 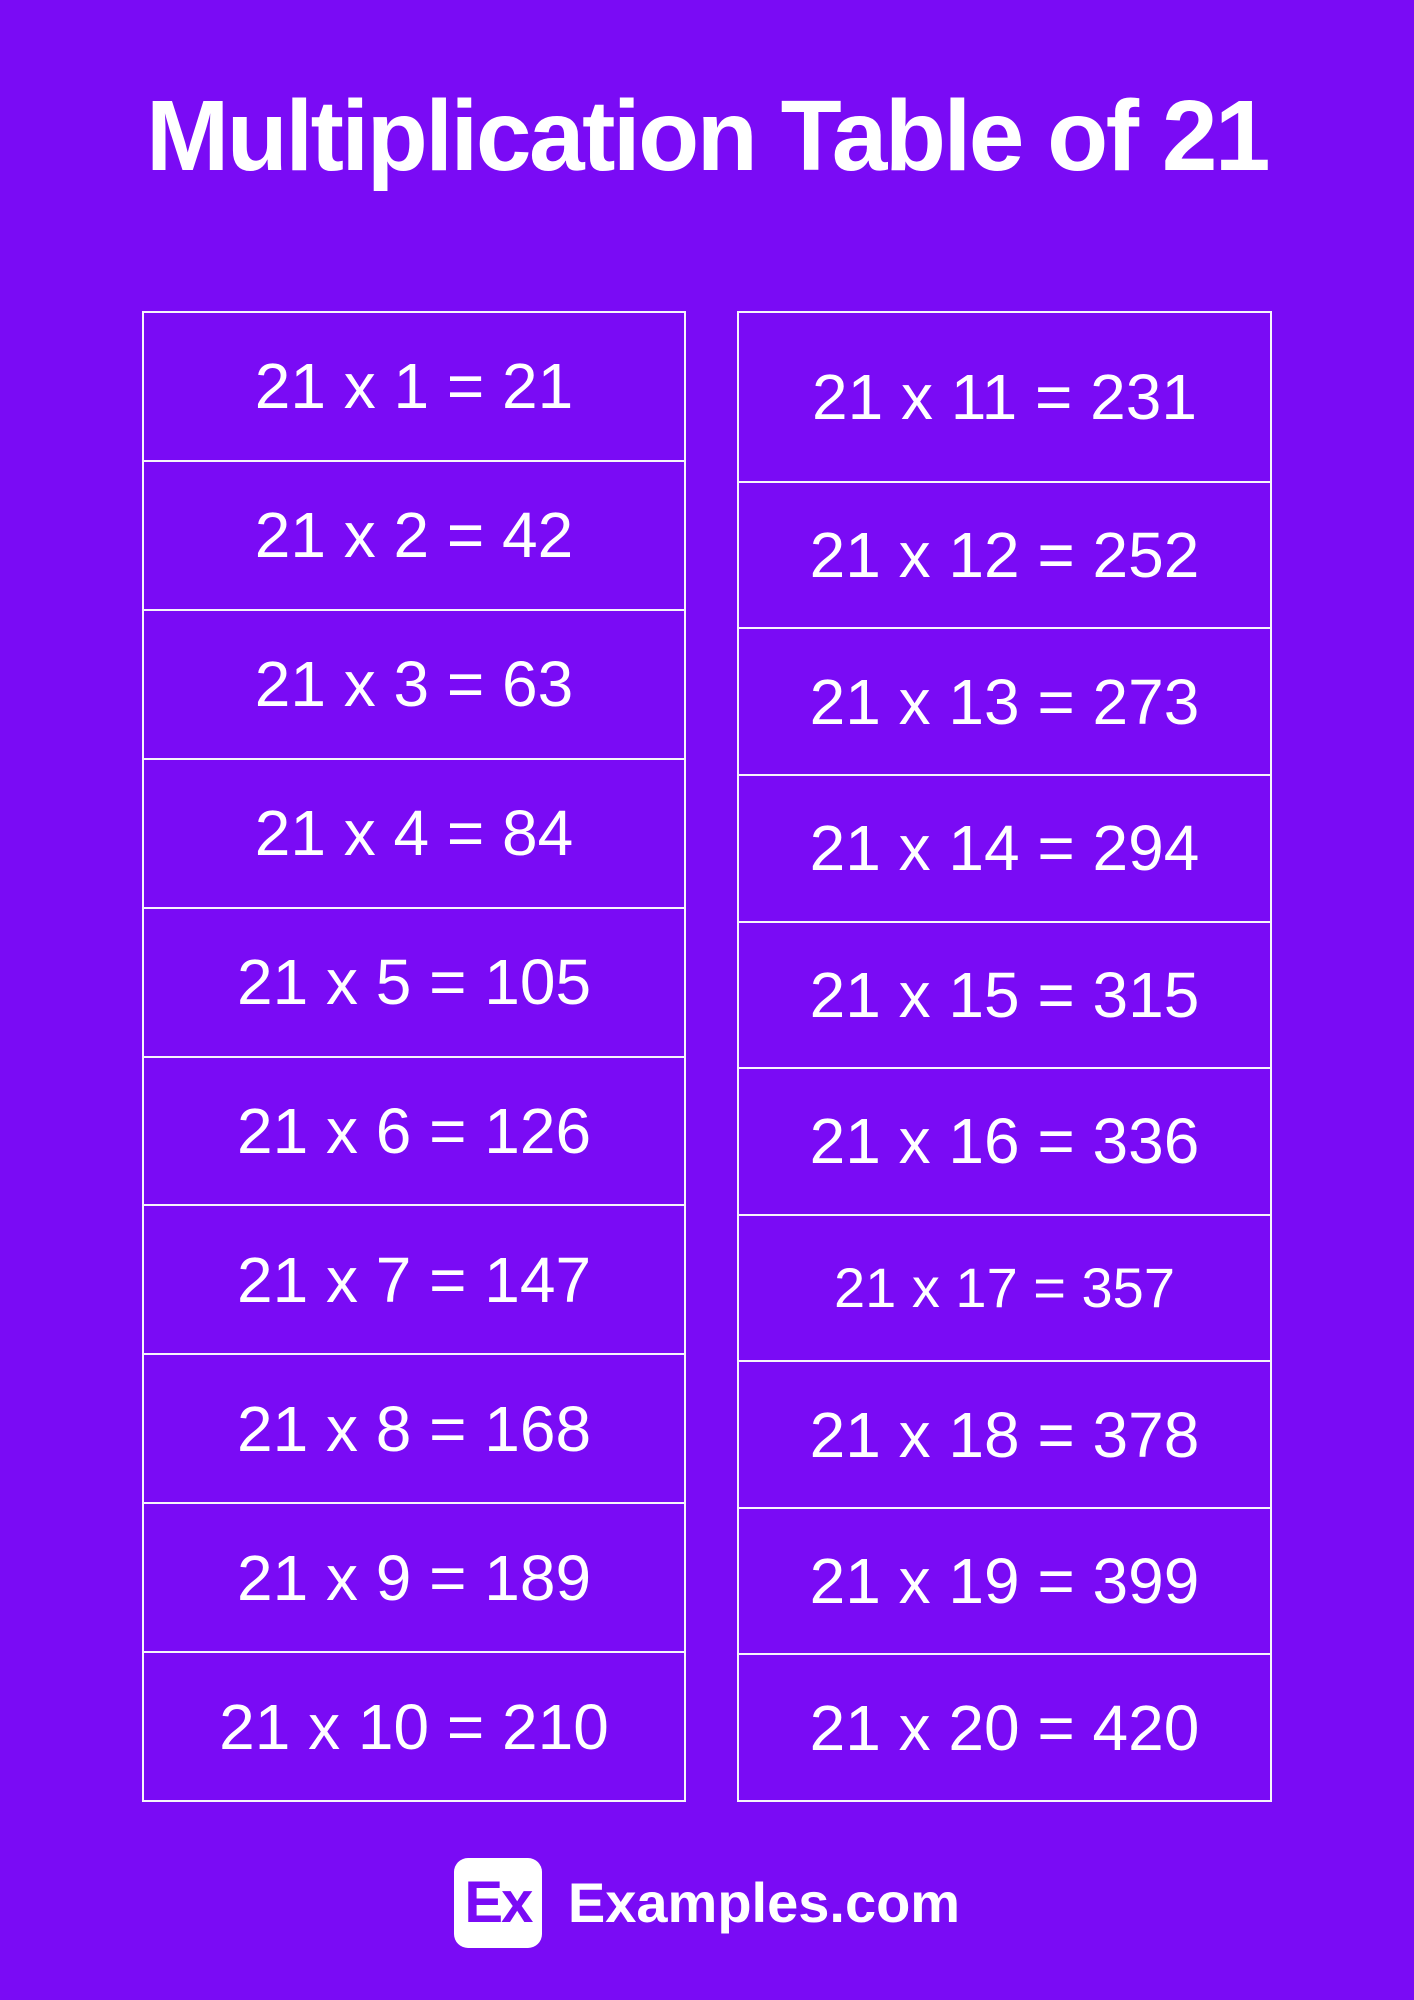 I want to click on table-row: 21 x 14 = 294, so click(x=1004, y=849).